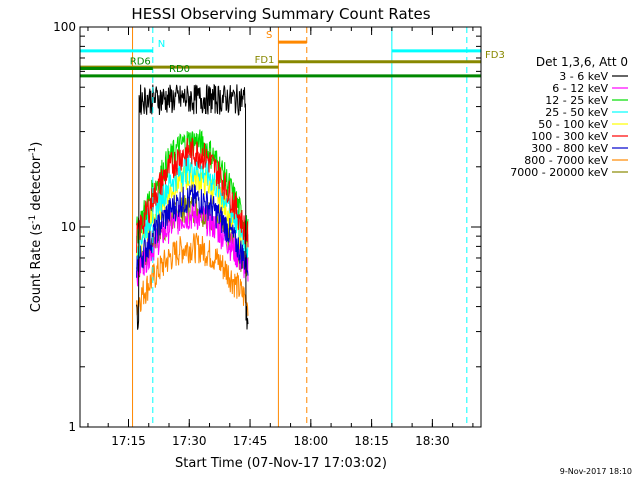 Image resolution: width=640 pixels, height=480 pixels. Describe the element at coordinates (573, 124) in the screenshot. I see `legend-entry-label: 50 - 100 keV` at that location.